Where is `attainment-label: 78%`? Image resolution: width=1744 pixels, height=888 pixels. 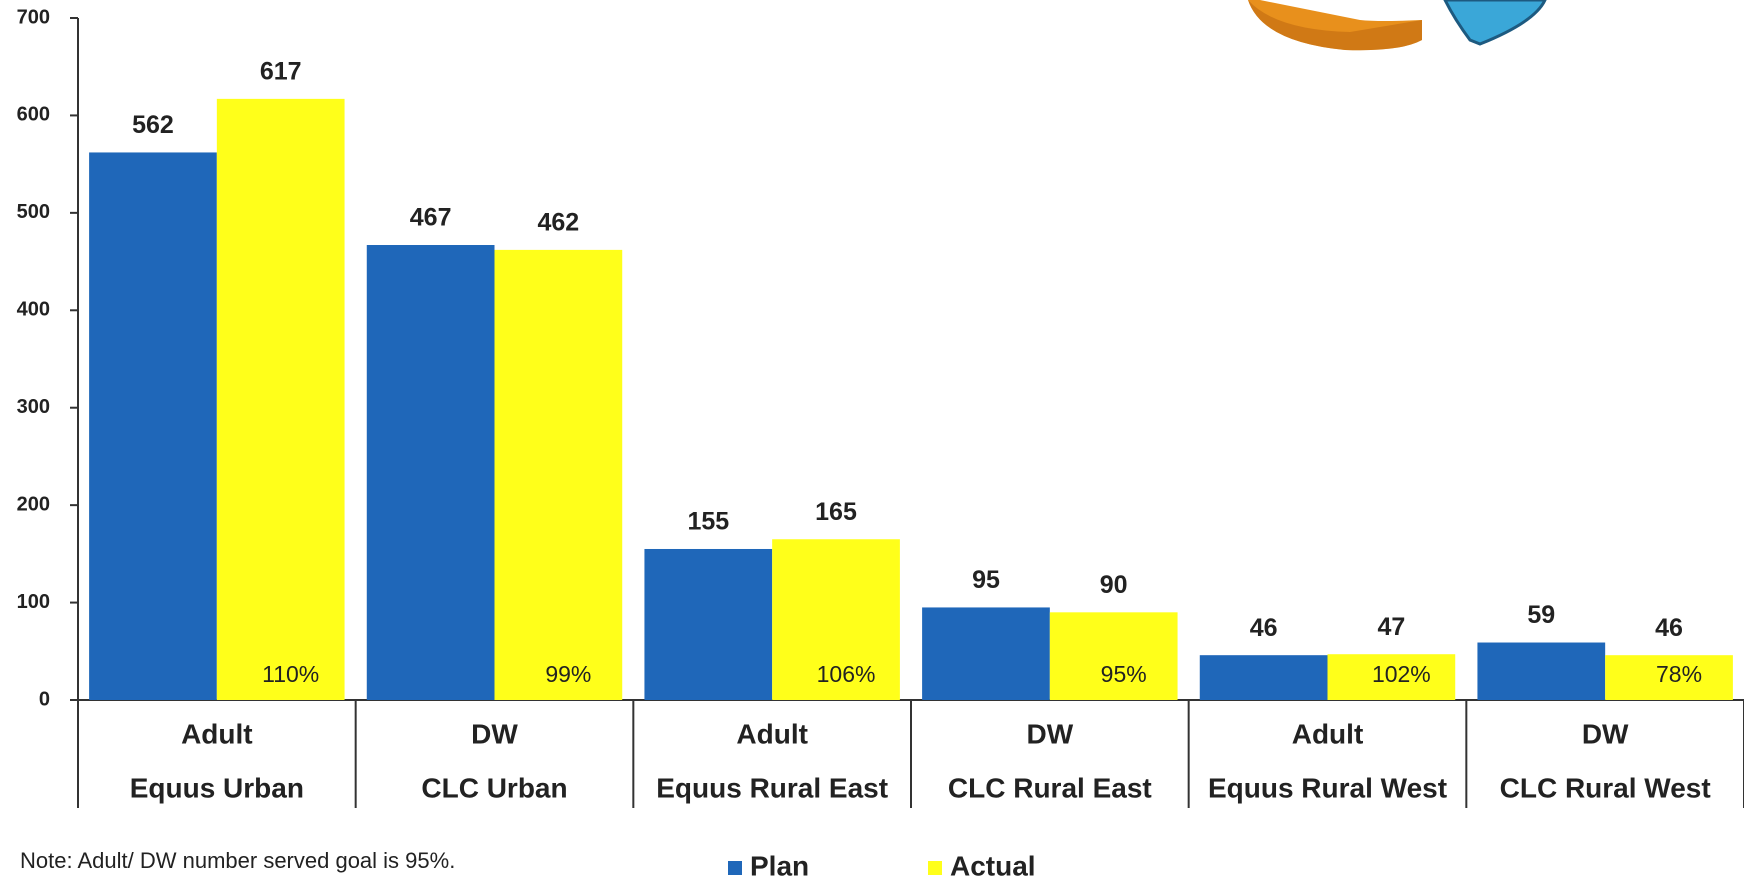 attainment-label: 78% is located at coordinates (1679, 674).